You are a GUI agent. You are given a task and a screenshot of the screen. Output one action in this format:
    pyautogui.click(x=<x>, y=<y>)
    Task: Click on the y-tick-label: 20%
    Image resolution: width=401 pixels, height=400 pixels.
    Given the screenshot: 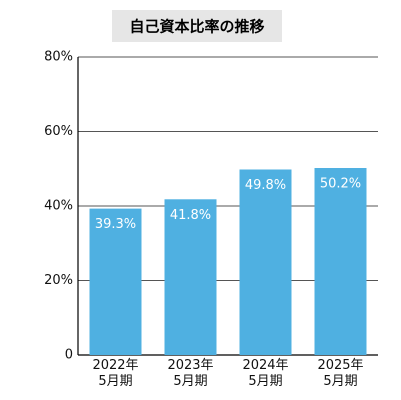 What is the action you would take?
    pyautogui.click(x=58, y=280)
    